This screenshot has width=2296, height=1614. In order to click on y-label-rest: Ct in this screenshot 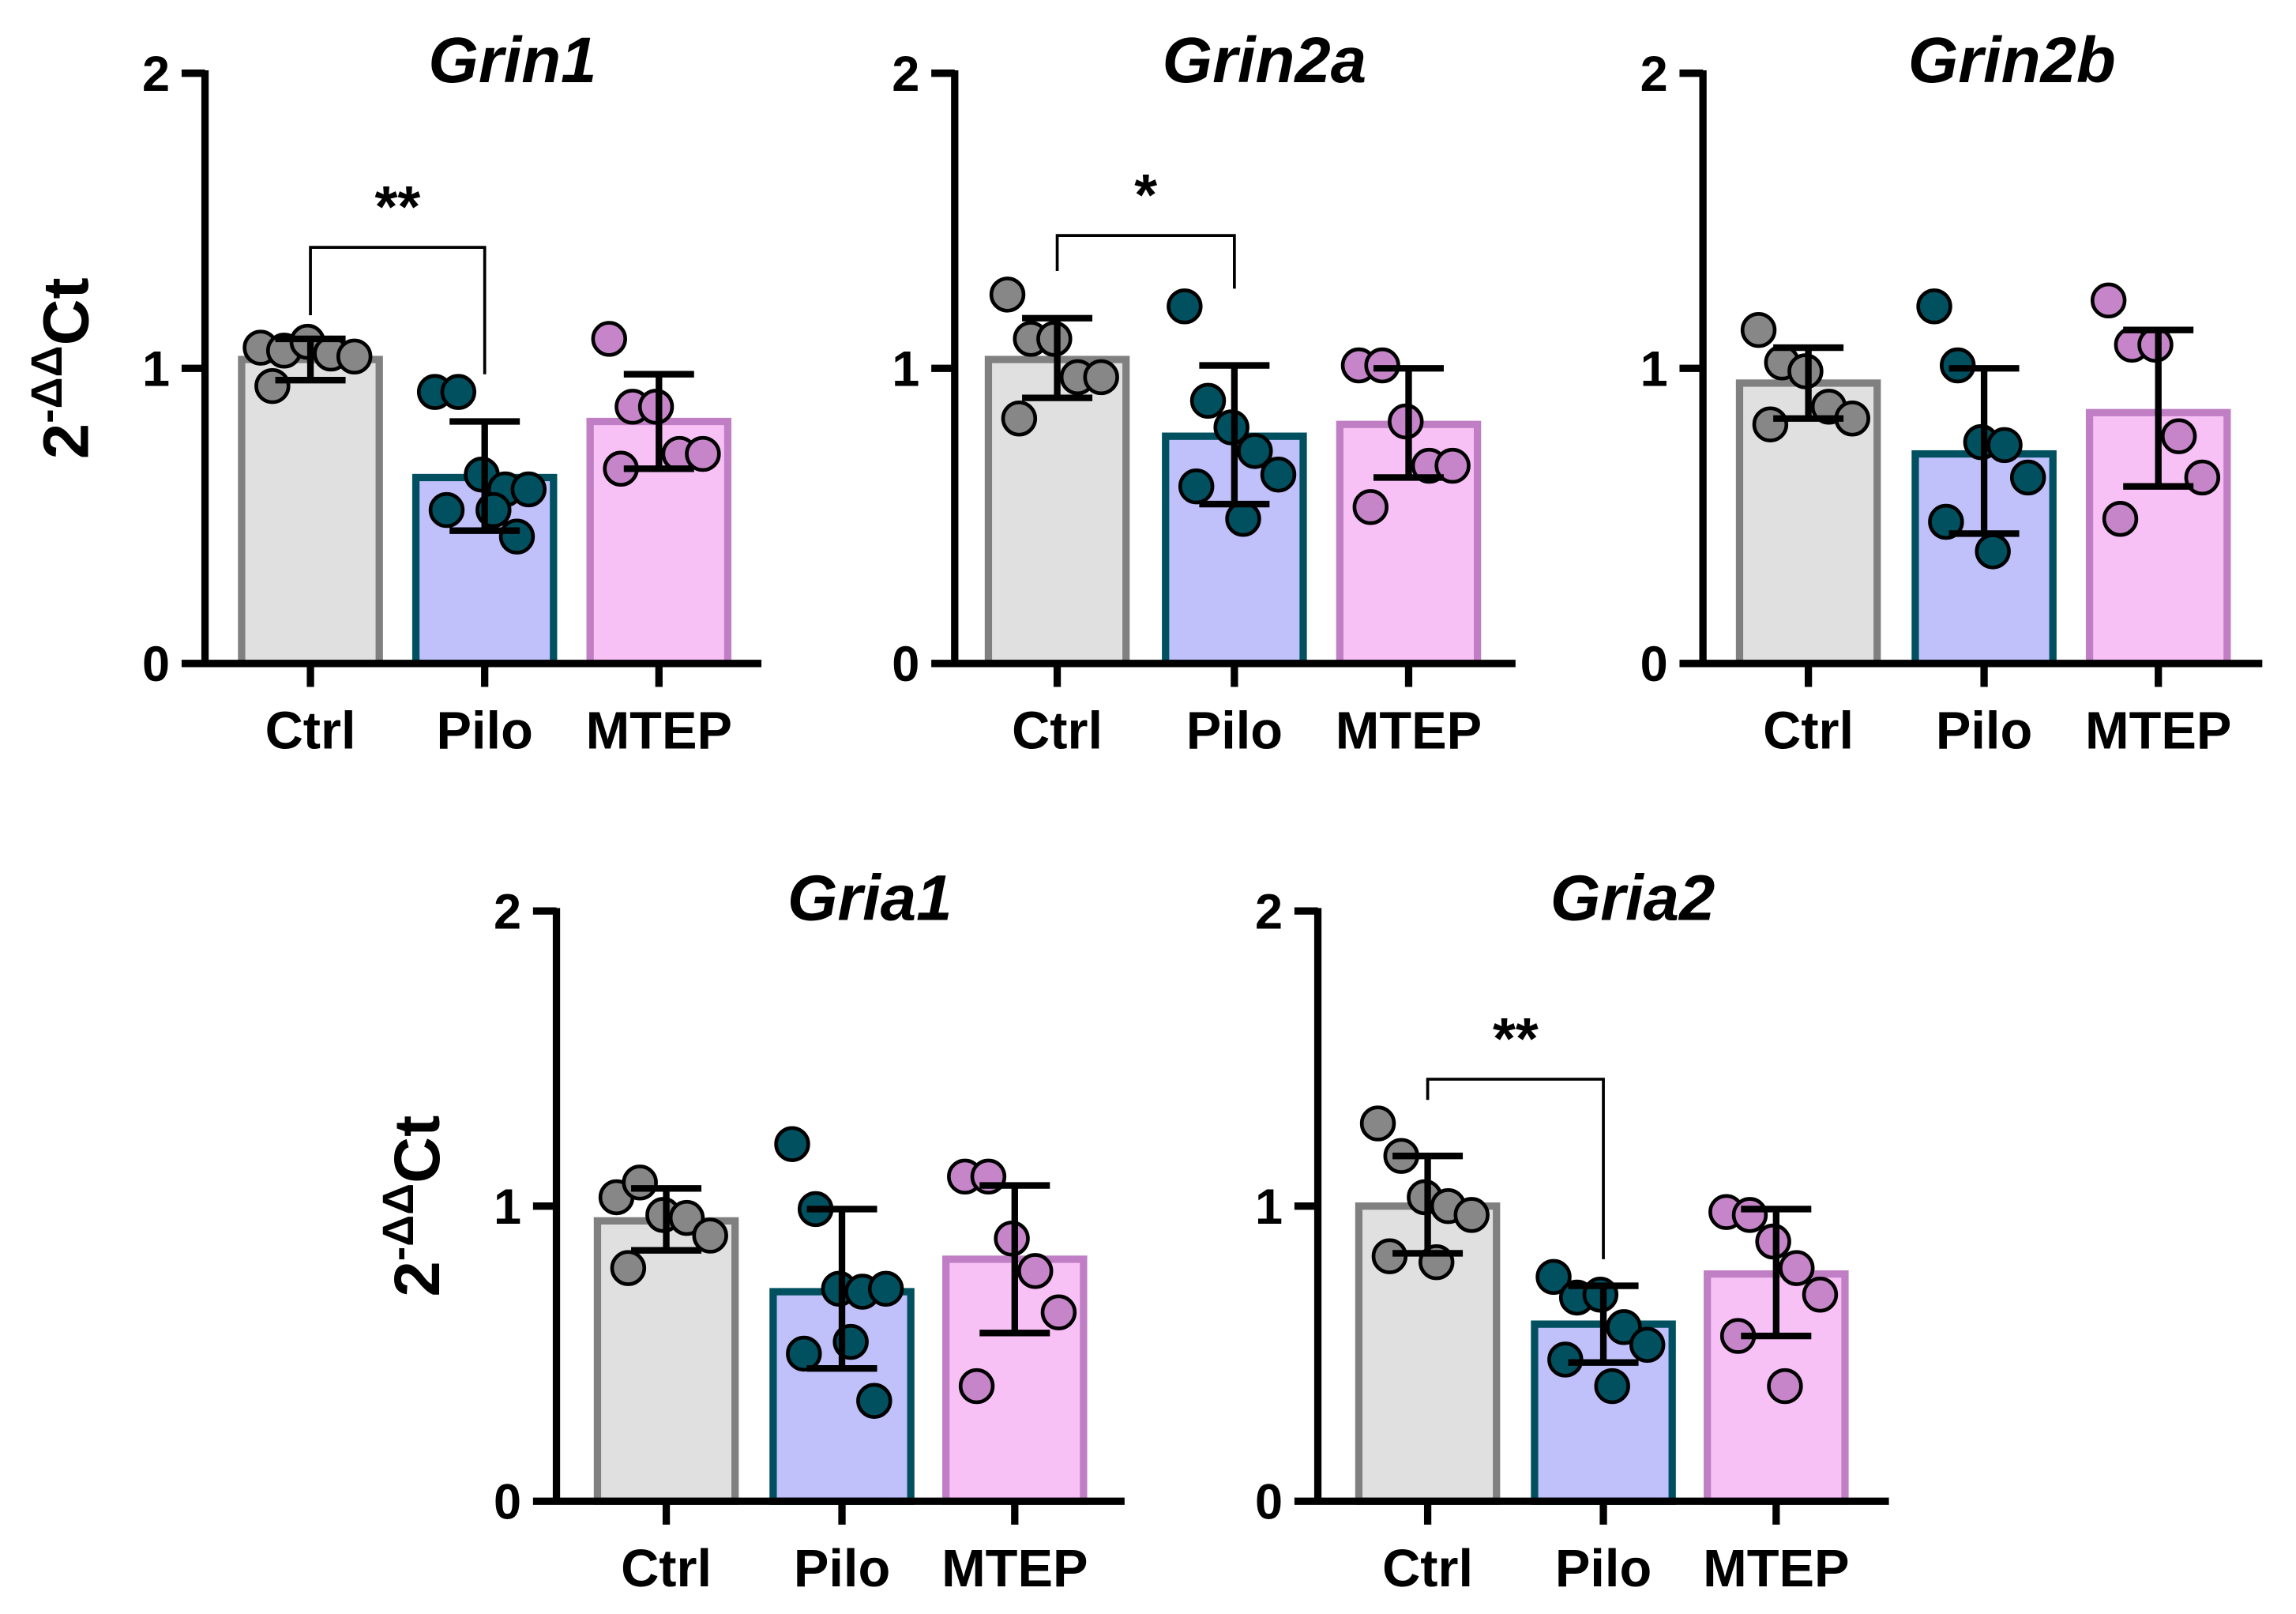, I will do `click(417, 1150)`.